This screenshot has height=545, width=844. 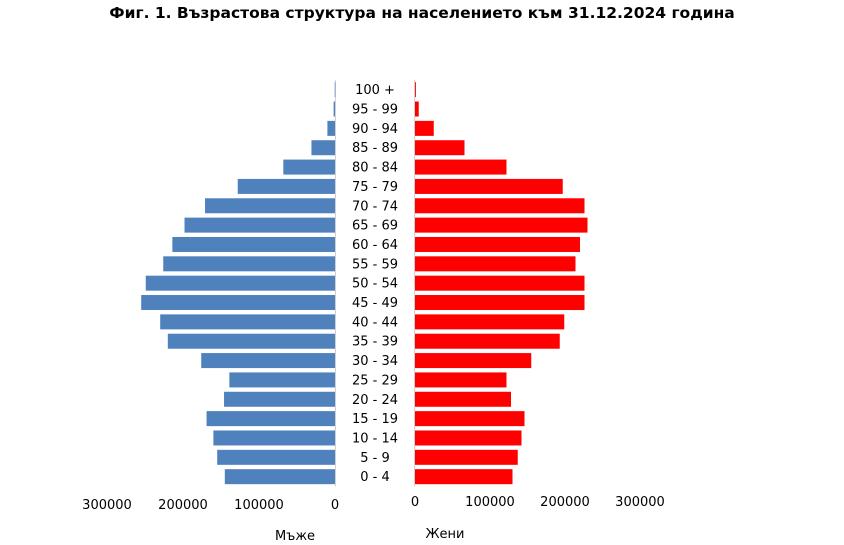 What do you see at coordinates (640, 502) in the screenshot?
I see `female-tick-label: 300000` at bounding box center [640, 502].